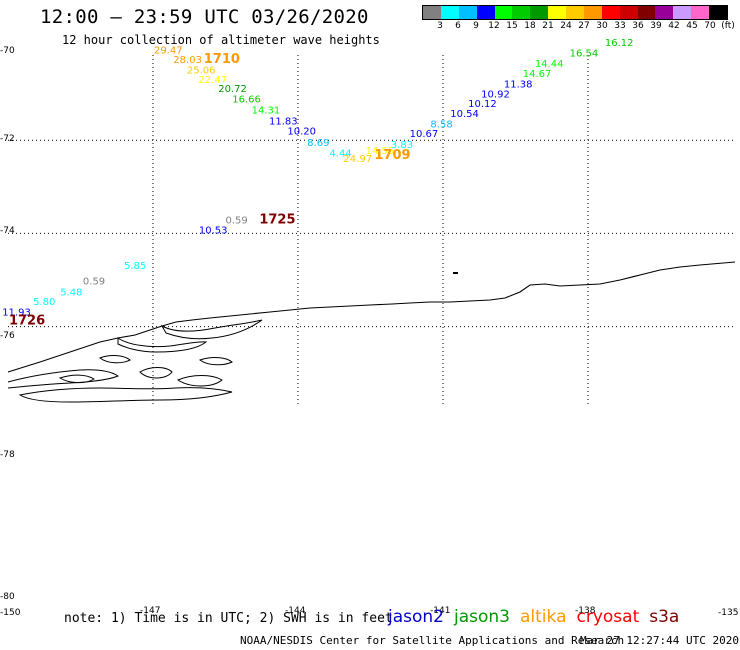 Image resolution: width=740 pixels, height=650 pixels. Describe the element at coordinates (584, 53) in the screenshot. I see `wave-height-value: 16.54` at that location.